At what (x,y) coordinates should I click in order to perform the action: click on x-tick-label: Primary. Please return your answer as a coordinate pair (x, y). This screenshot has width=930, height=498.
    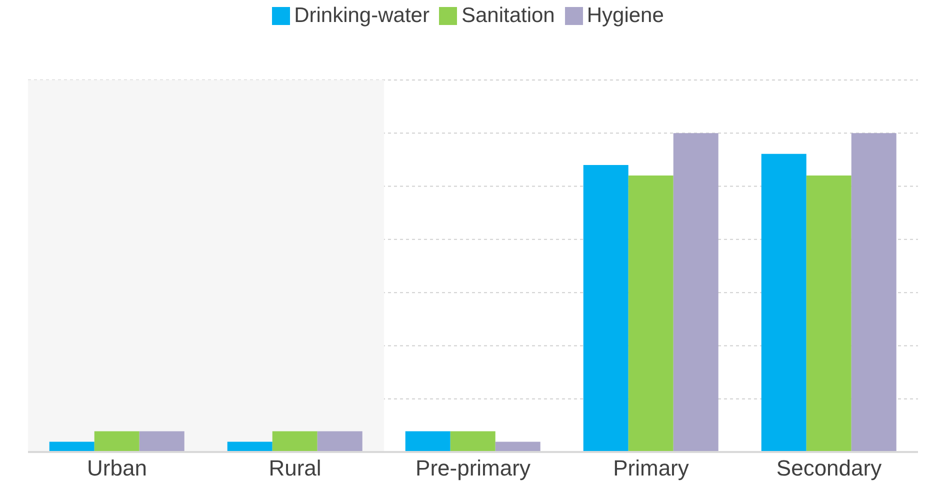
    Looking at the image, I should click on (651, 468).